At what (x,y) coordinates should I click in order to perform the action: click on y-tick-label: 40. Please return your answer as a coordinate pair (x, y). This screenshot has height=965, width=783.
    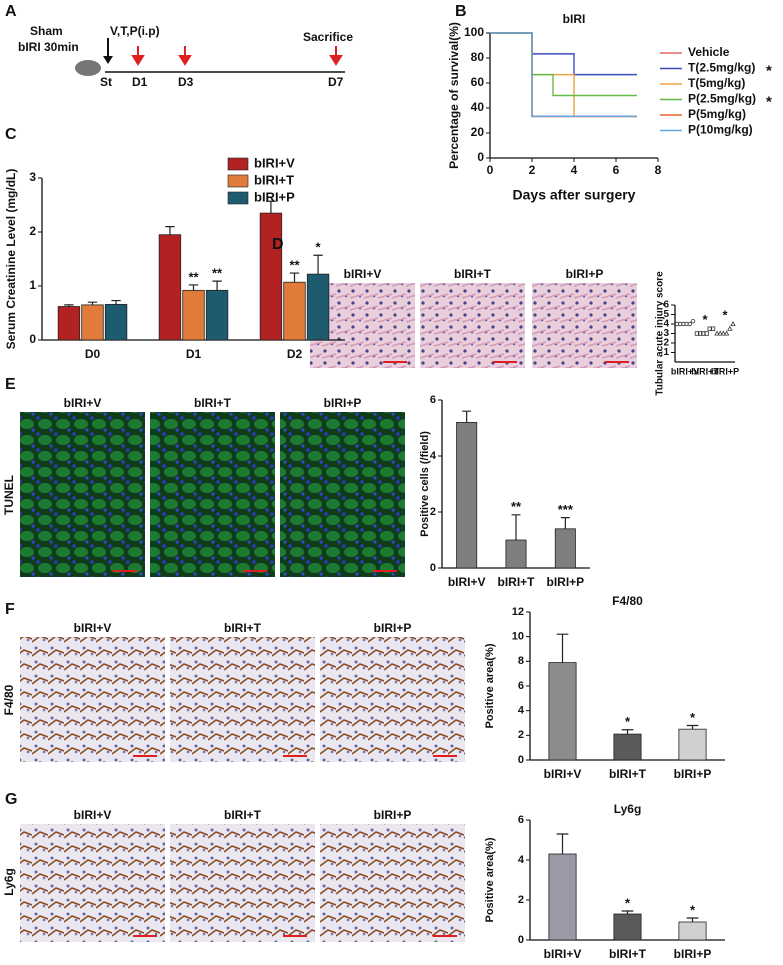
    Looking at the image, I should click on (478, 107).